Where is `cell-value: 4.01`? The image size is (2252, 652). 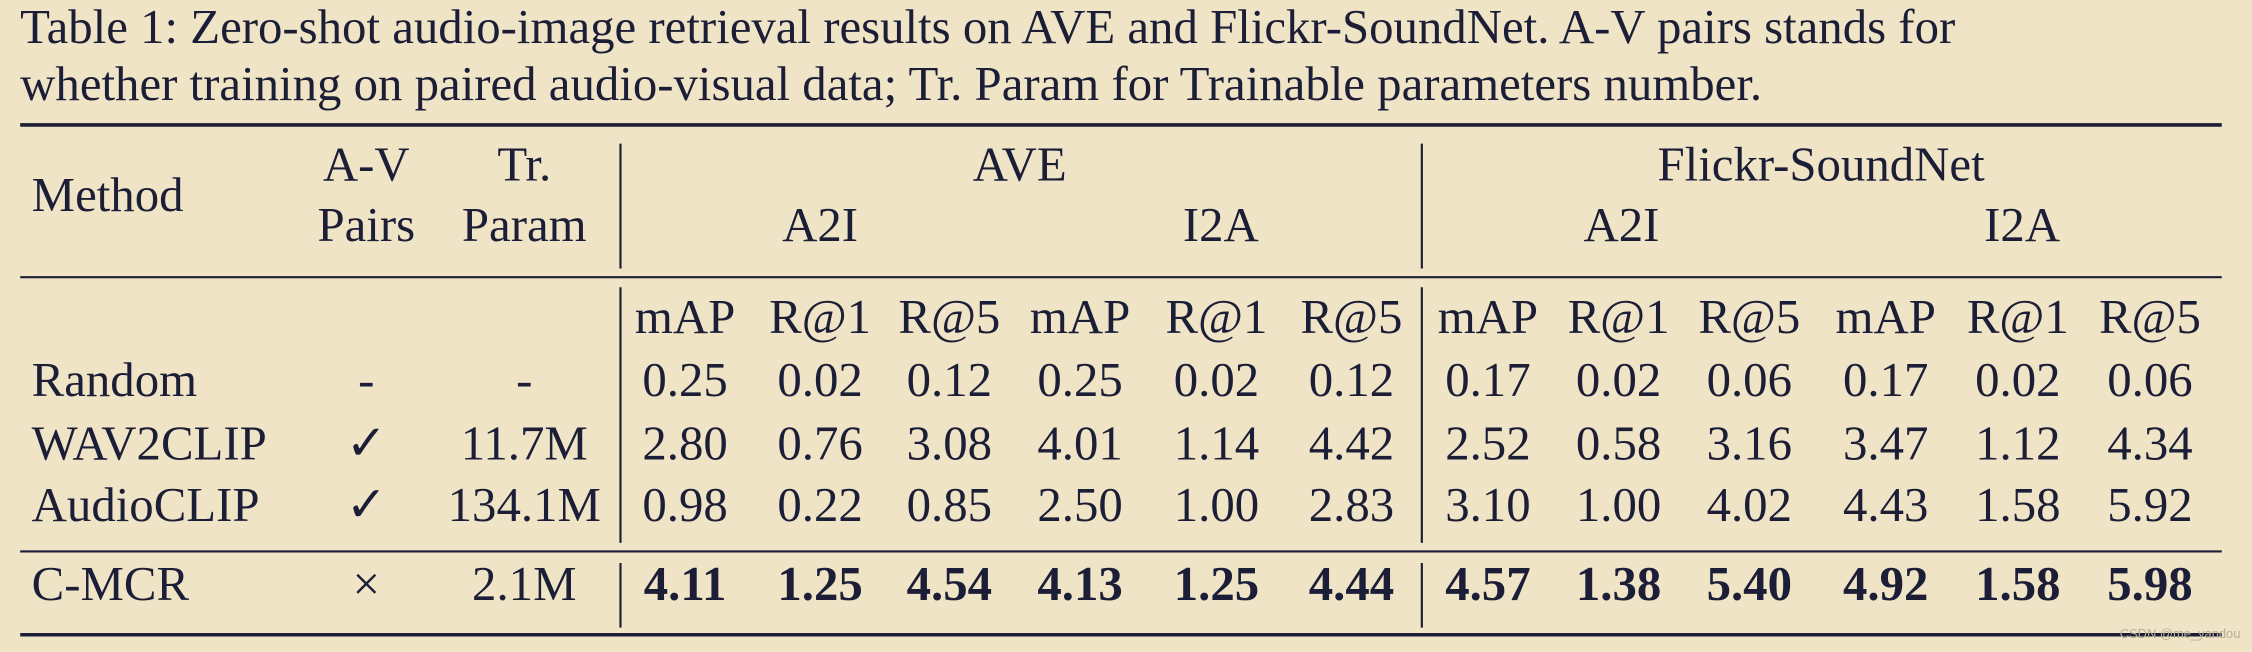 cell-value: 4.01 is located at coordinates (1079, 442).